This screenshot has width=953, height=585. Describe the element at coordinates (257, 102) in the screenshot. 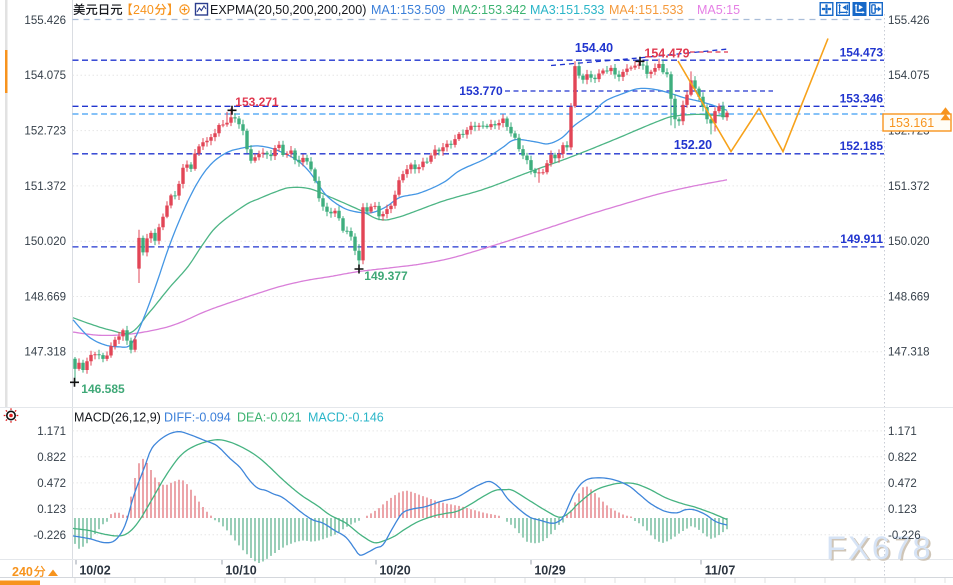

I see `svg-text: 153.271` at that location.